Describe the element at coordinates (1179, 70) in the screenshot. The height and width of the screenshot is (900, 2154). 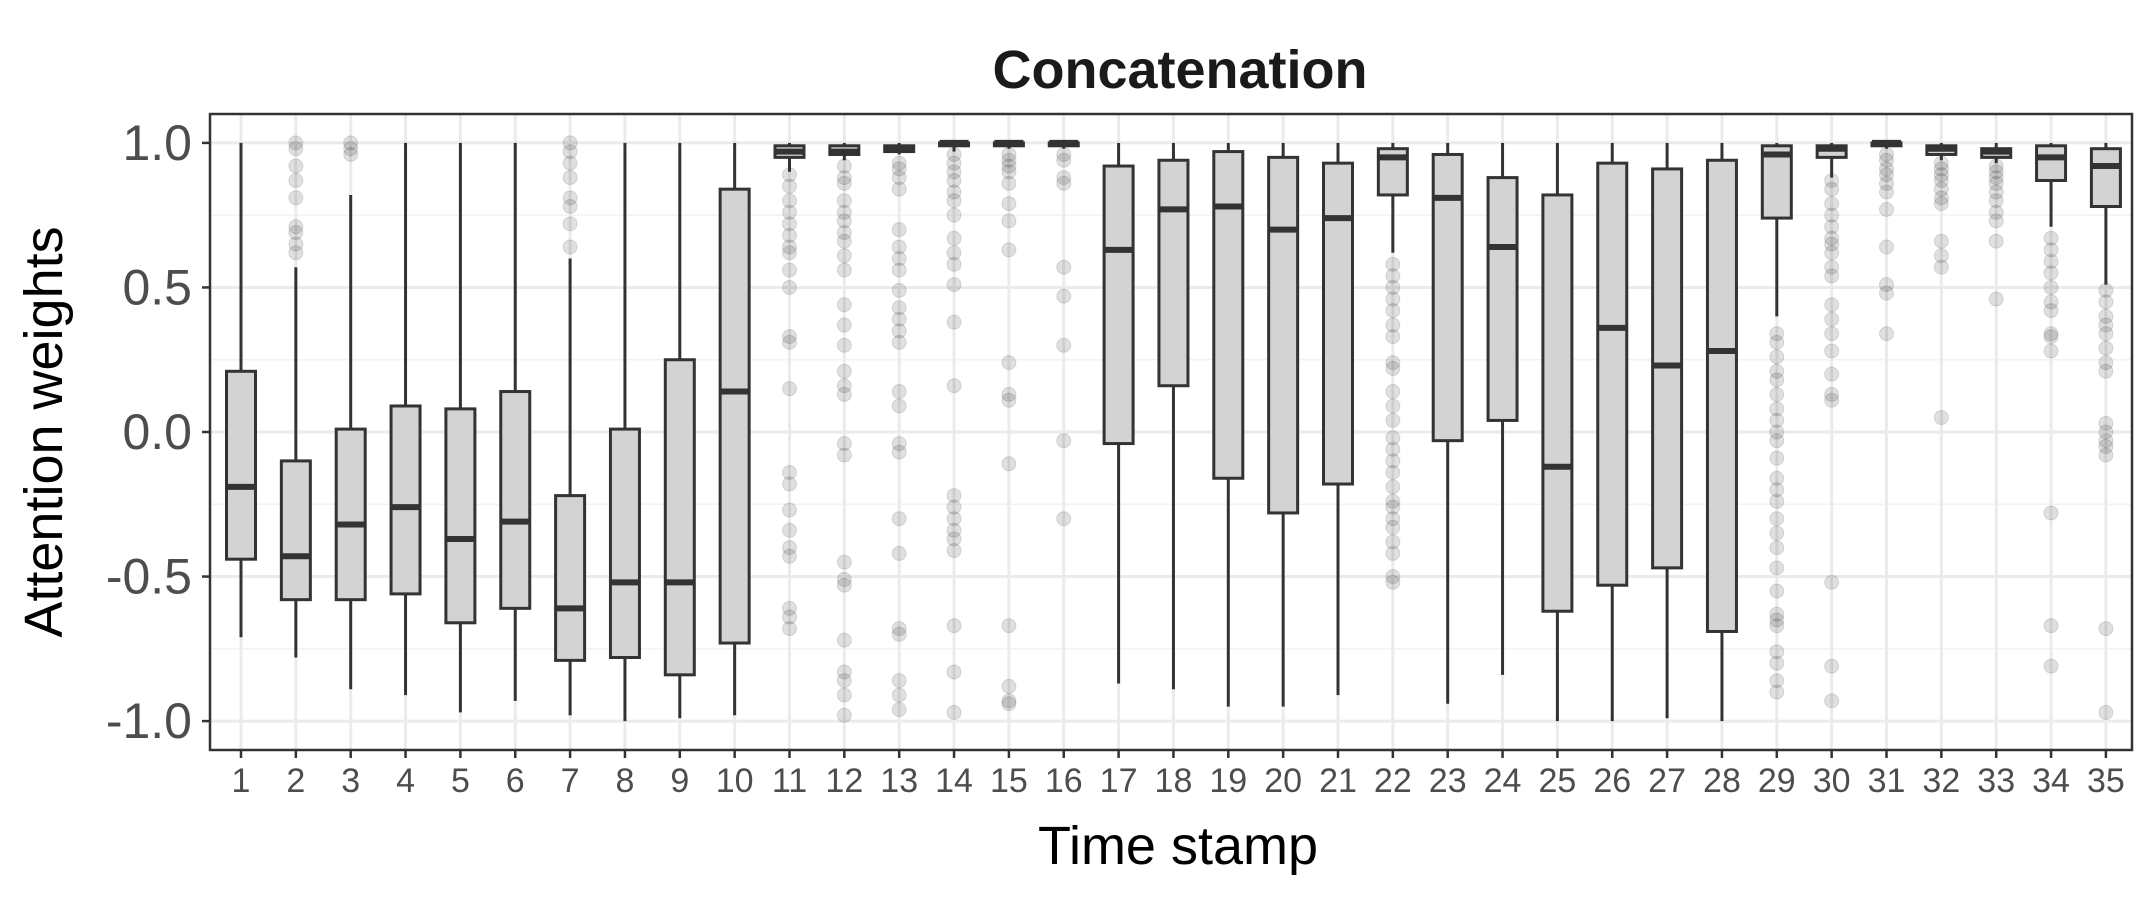
I see `chart-title: Concatenation` at that location.